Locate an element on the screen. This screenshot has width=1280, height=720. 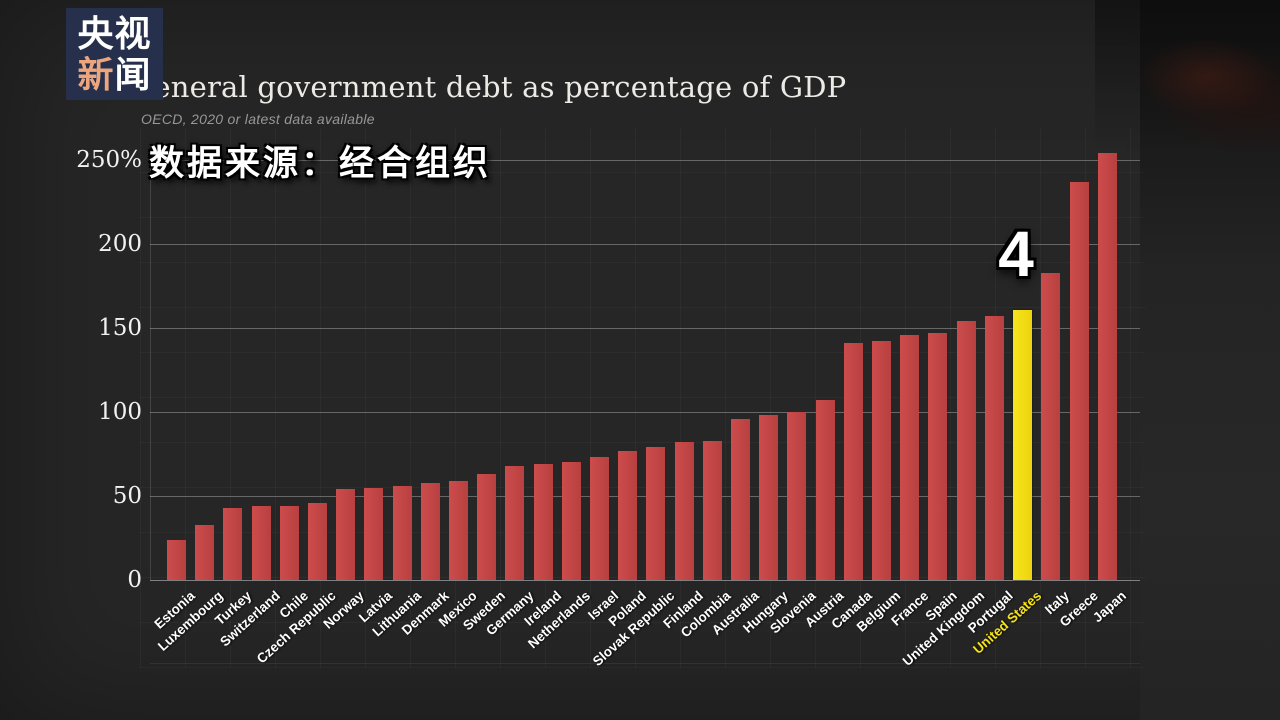
bar-austria is located at coordinates (825, 490).